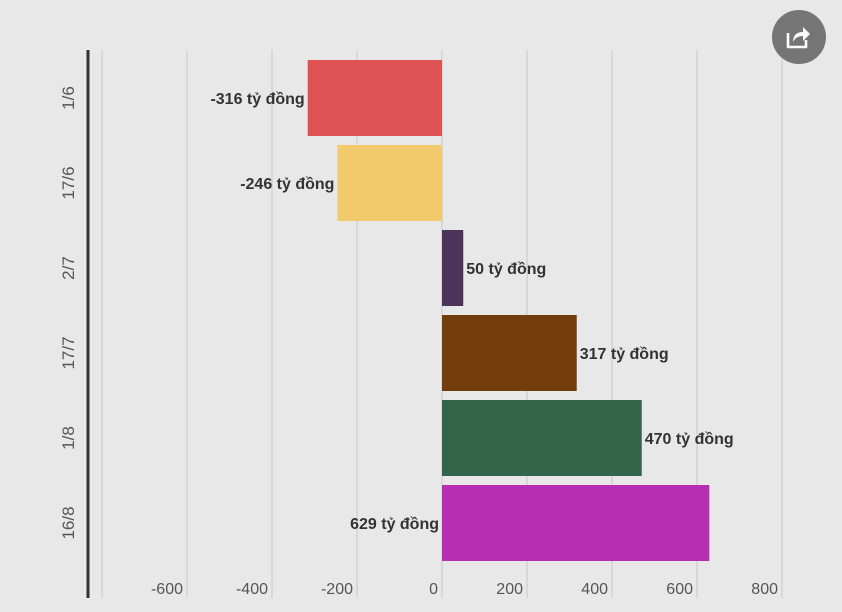 This screenshot has width=842, height=612. What do you see at coordinates (68, 98) in the screenshot?
I see `category-label: 1/6` at bounding box center [68, 98].